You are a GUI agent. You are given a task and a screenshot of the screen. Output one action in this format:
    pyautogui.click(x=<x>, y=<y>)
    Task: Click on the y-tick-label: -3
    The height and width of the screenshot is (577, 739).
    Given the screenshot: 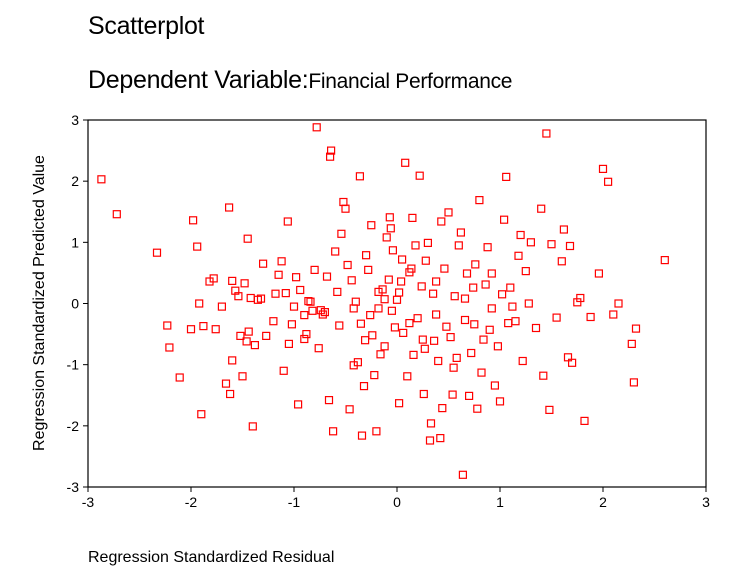 What is the action you would take?
    pyautogui.click(x=73, y=487)
    